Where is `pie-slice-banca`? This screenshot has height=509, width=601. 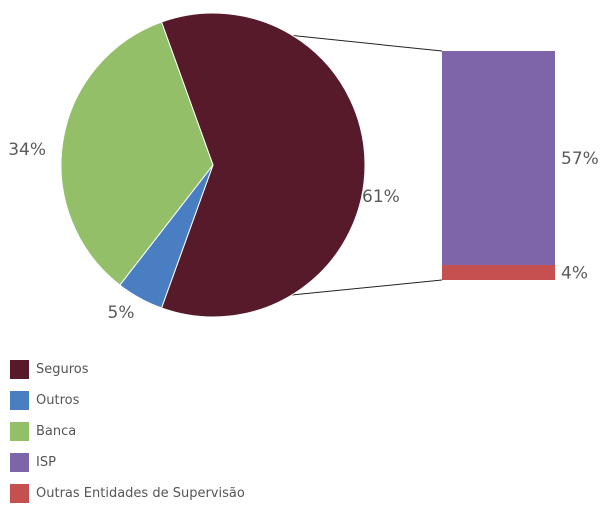 pie-slice-banca is located at coordinates (137, 153).